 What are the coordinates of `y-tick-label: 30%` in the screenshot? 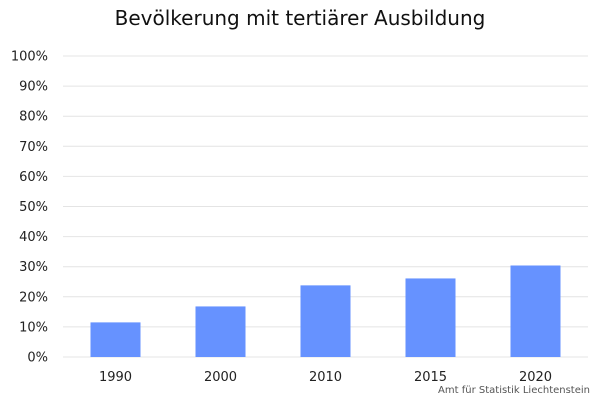 It's located at (33, 267).